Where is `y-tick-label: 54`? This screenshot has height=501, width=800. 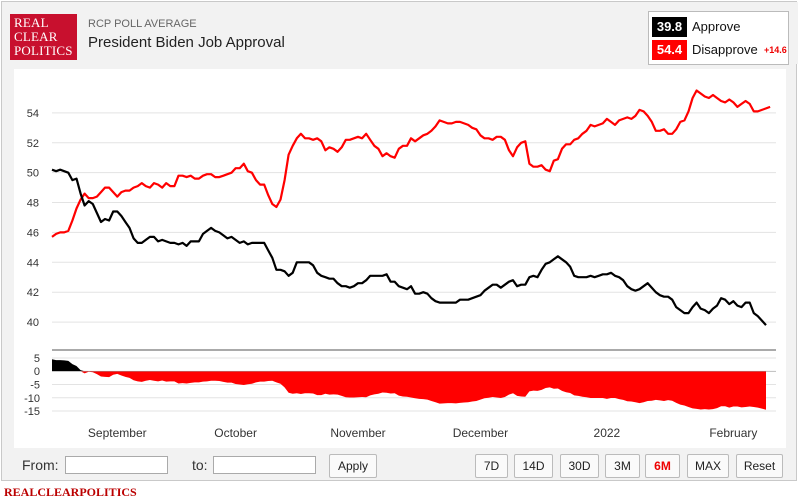 y-tick-label: 54 is located at coordinates (33, 114).